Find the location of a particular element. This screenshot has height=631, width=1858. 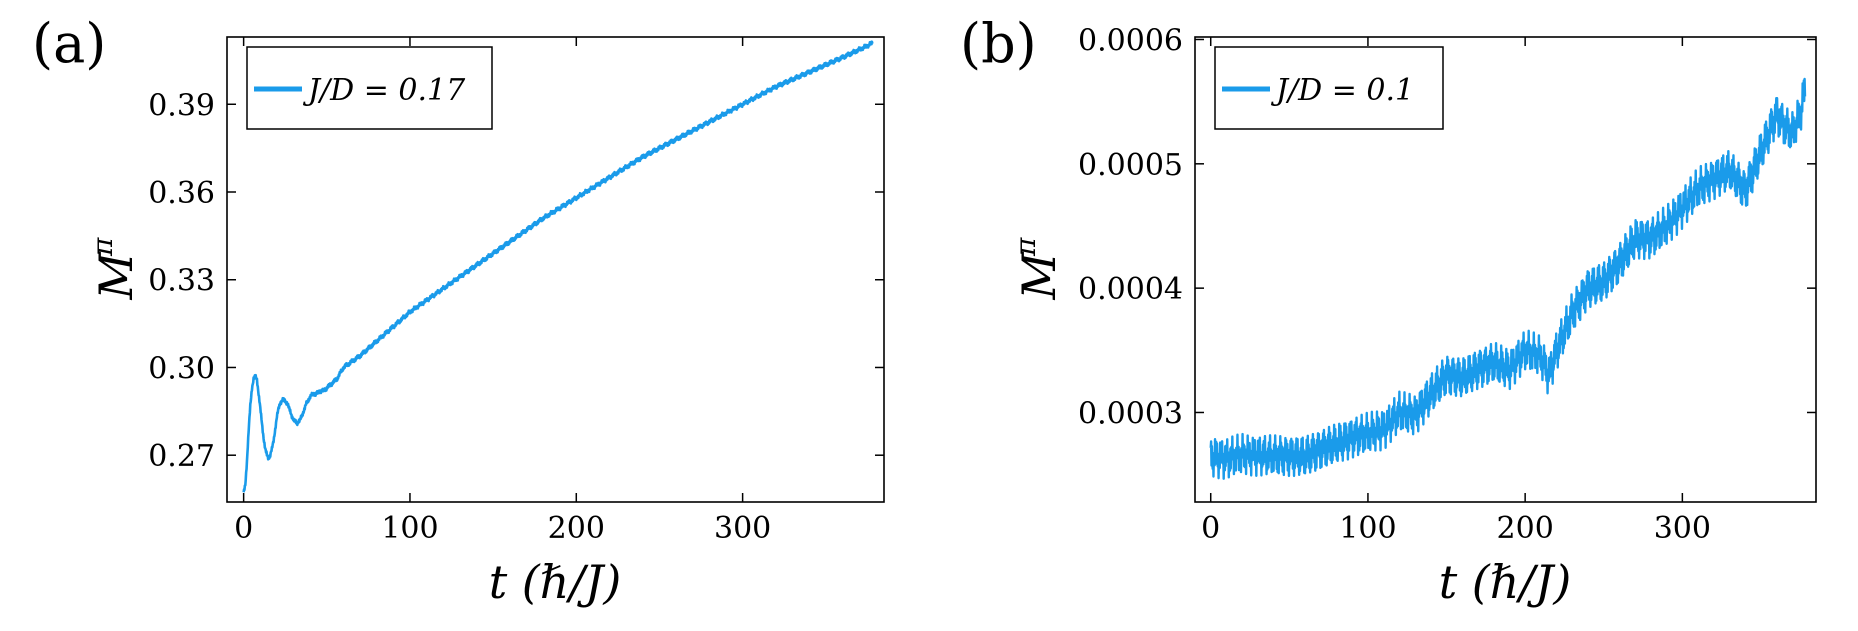

y-axis-label-a: M π is located at coordinates (114, 269).